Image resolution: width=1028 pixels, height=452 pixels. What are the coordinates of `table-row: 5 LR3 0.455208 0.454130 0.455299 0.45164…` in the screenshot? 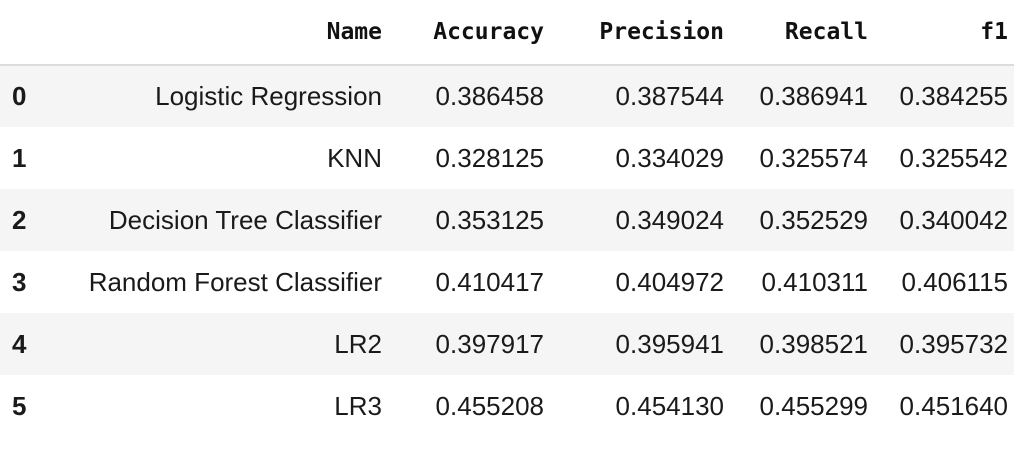 It's located at (507, 406).